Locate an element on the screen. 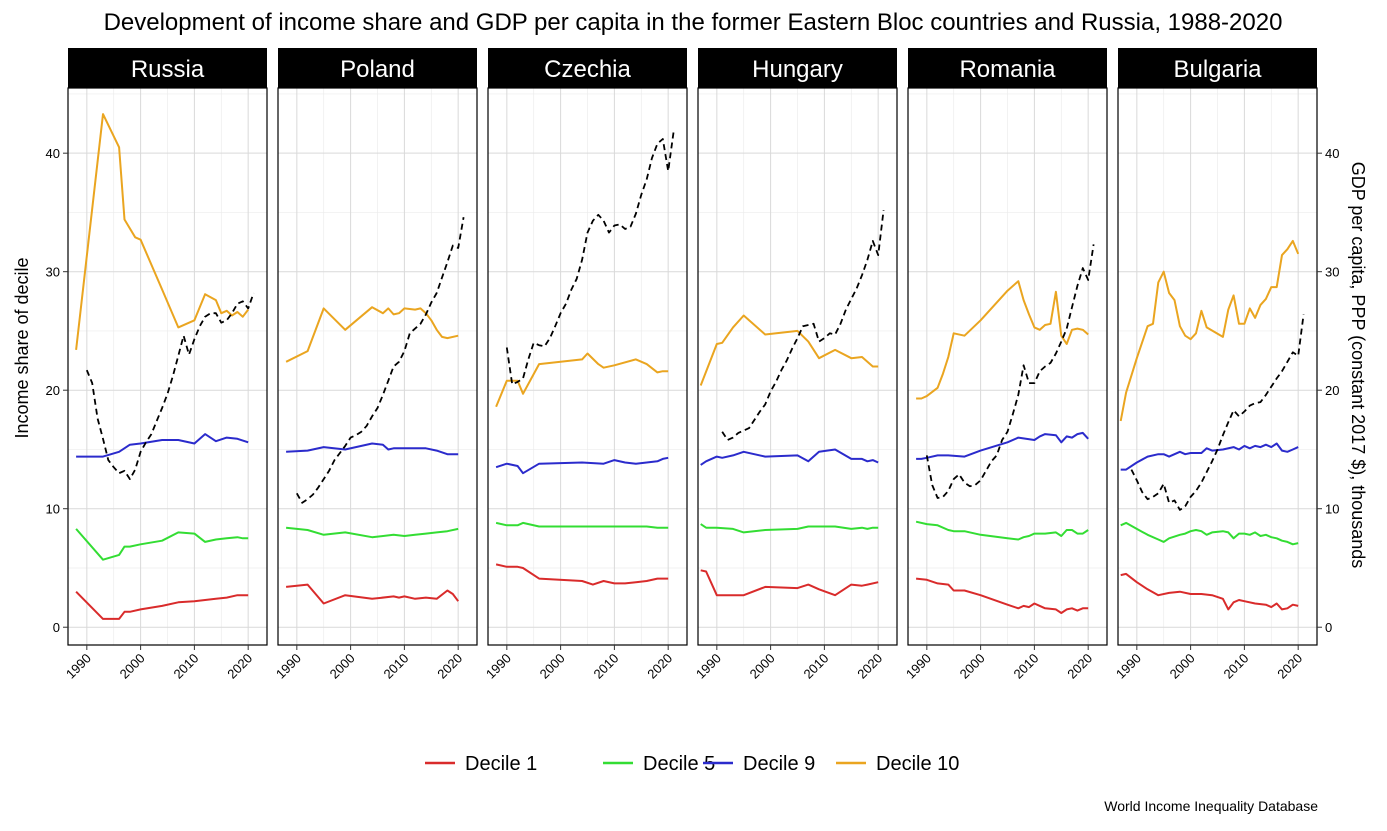  panel-title-romania: Romania is located at coordinates (1007, 69).